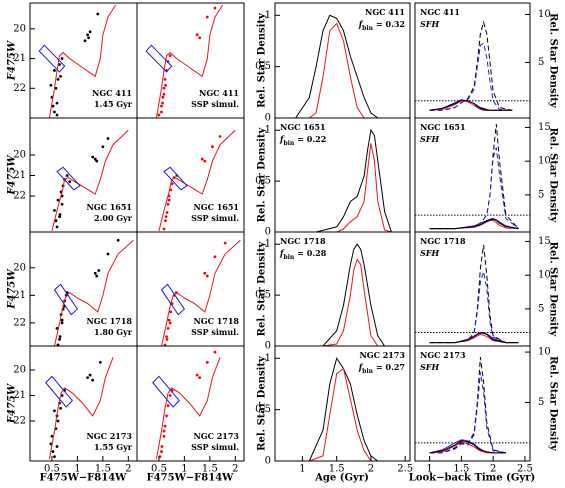 The width and height of the screenshot is (565, 488). Describe the element at coordinates (84, 478) in the screenshot. I see `x-axis-label: F475W−F814W` at that location.